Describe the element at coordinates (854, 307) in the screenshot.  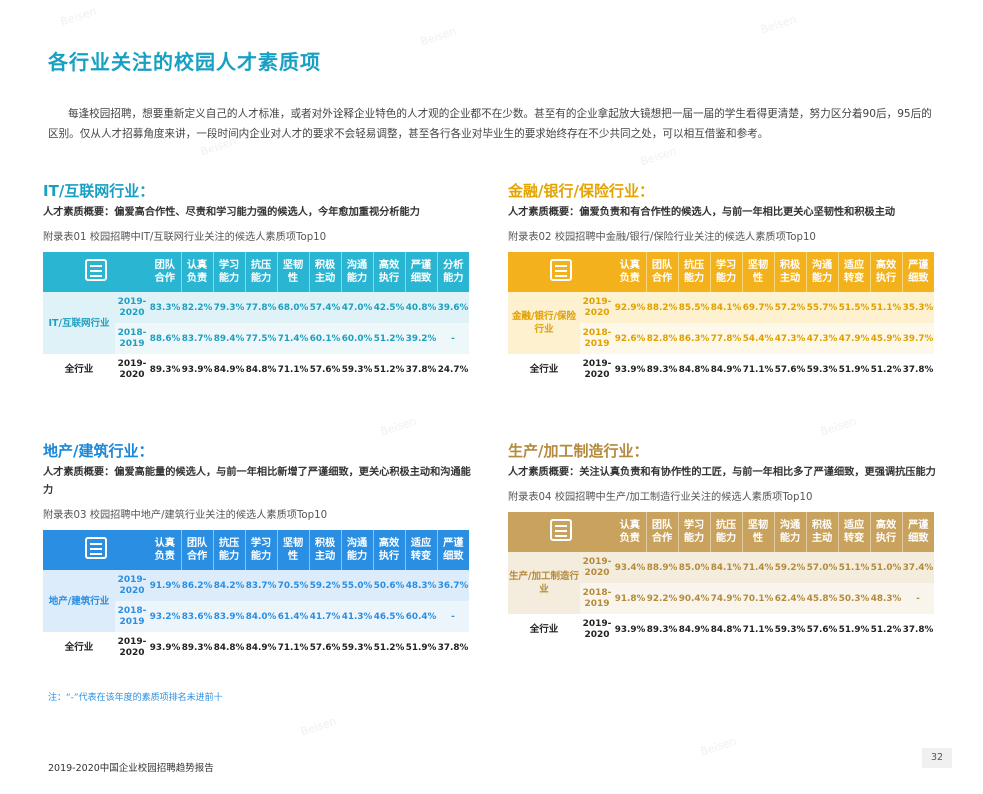
I see `value-cell: 51.5%` at that location.